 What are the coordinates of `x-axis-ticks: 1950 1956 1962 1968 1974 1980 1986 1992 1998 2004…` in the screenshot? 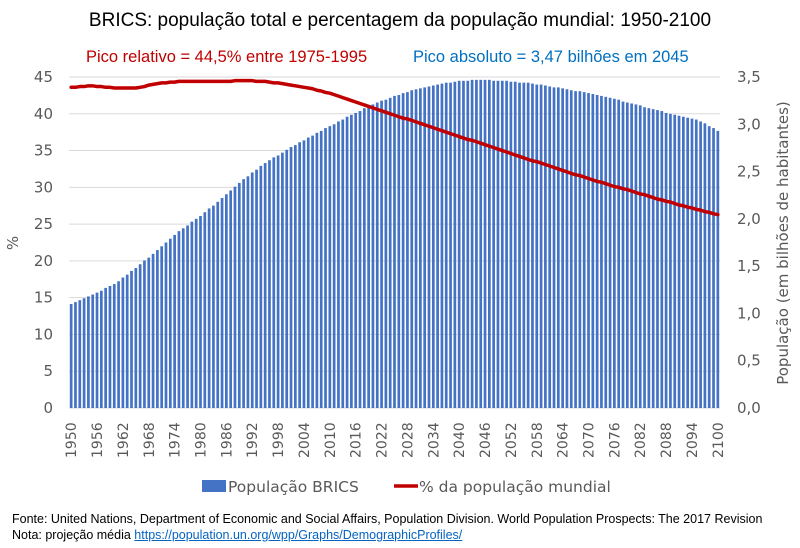 It's located at (395, 440).